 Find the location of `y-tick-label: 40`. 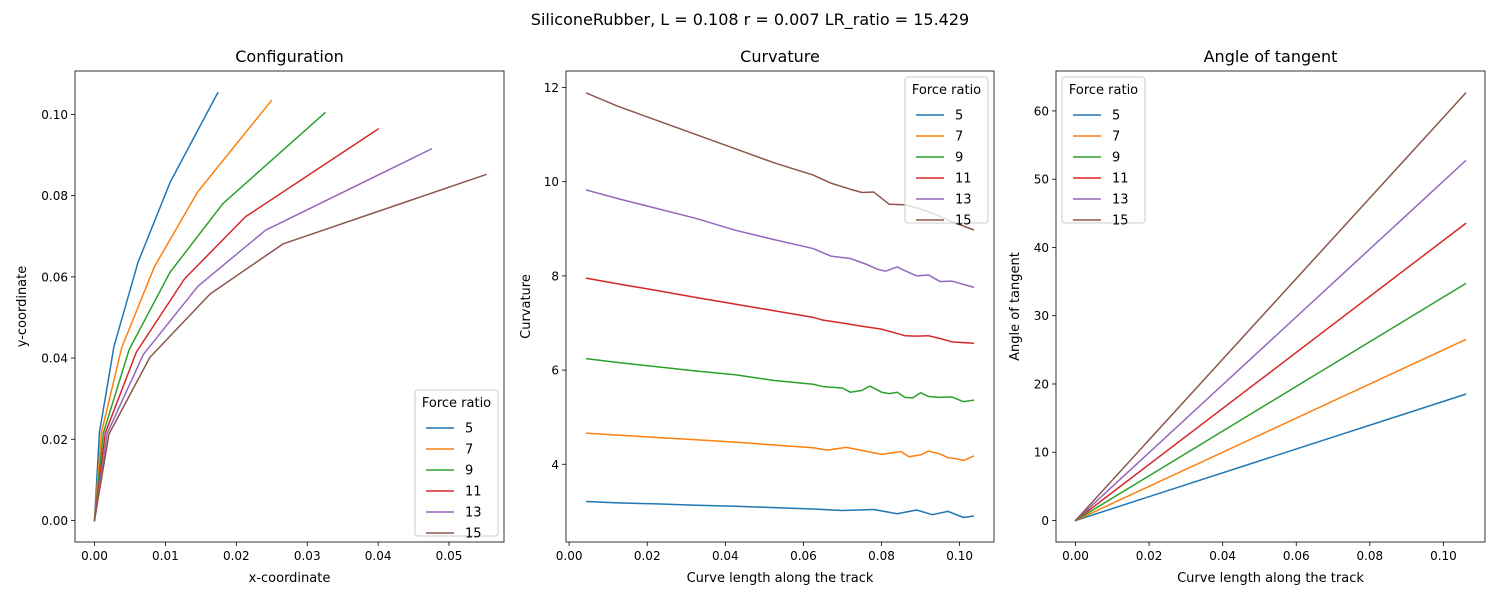

y-tick-label: 40 is located at coordinates (1041, 248).